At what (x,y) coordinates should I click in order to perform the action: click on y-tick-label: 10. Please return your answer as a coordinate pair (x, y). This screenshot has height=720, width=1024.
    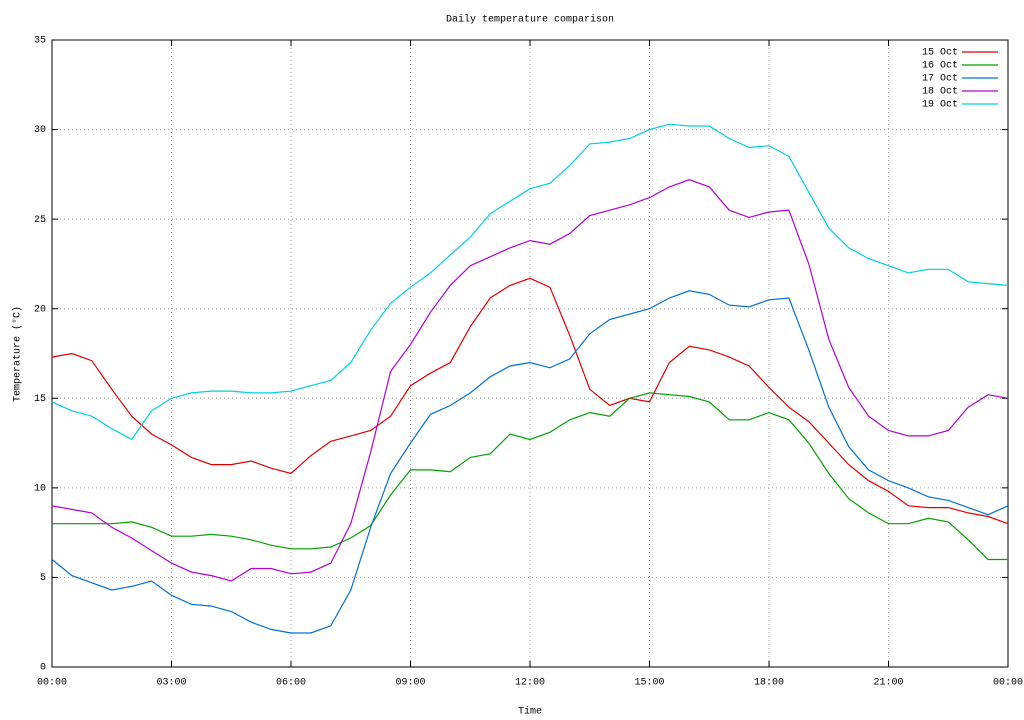
    Looking at the image, I should click on (40, 488).